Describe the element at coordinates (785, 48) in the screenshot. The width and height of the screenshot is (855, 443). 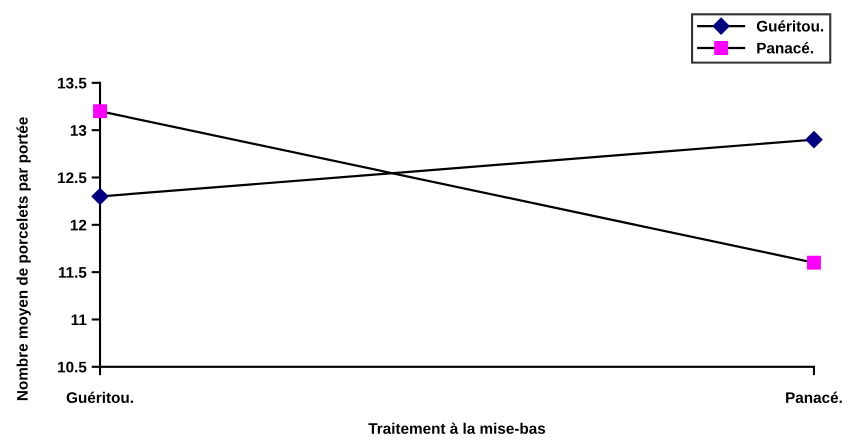
I see `legend-label: Panacé.` at that location.